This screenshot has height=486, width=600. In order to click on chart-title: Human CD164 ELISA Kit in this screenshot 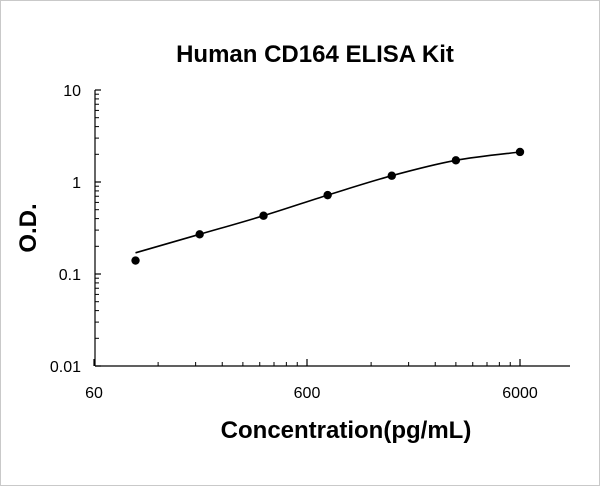, I will do `click(315, 54)`.